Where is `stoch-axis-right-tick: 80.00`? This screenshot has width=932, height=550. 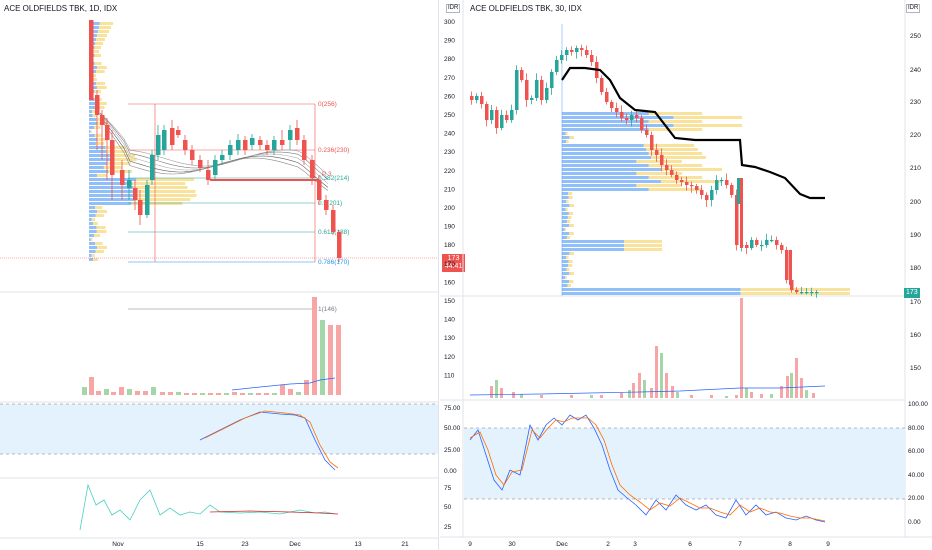 stoch-axis-right-tick: 80.00 is located at coordinates (916, 428).